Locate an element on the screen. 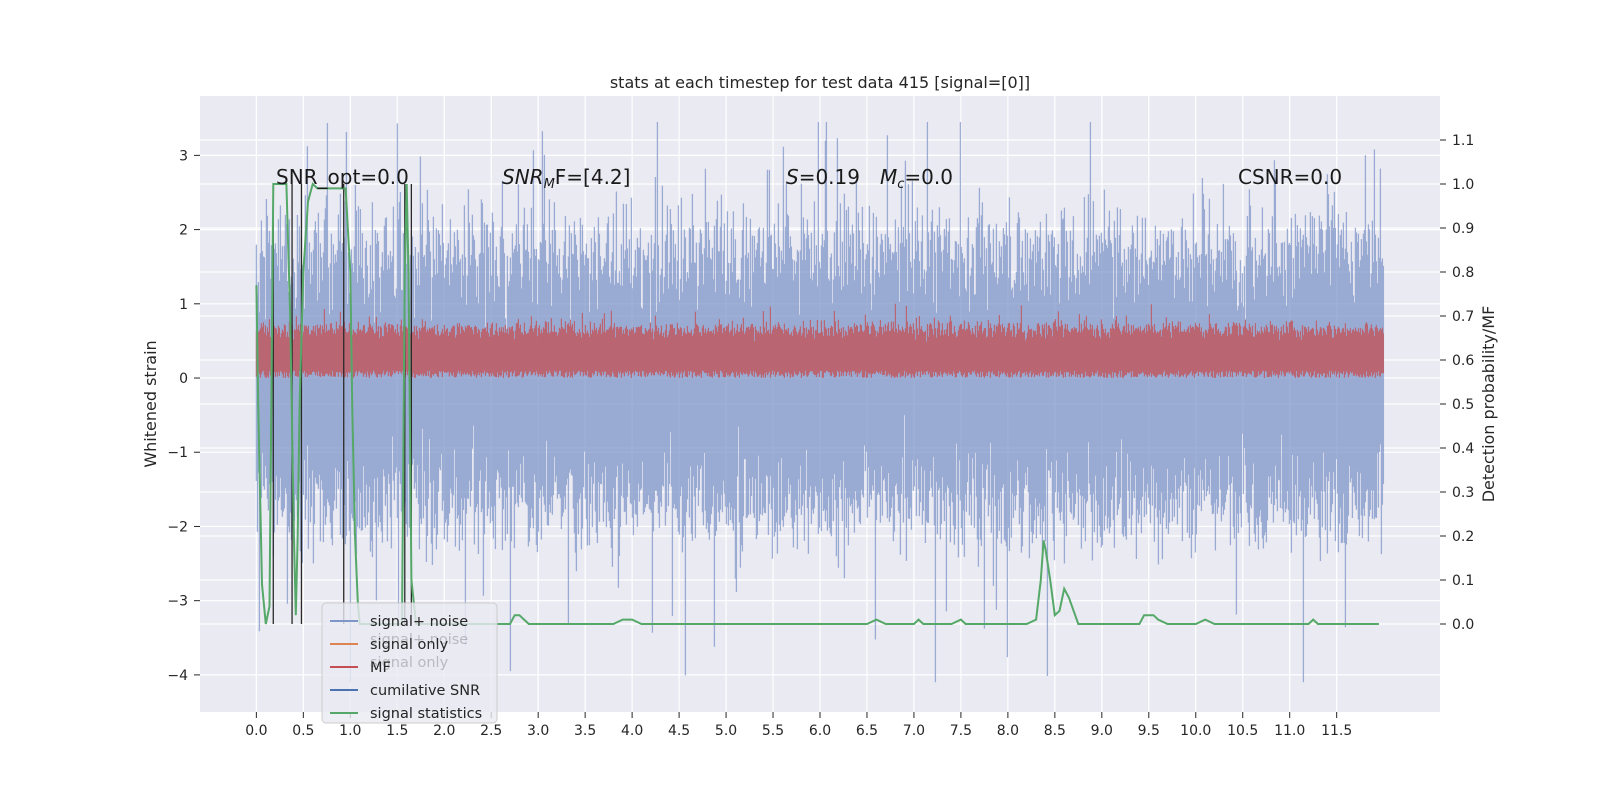  x-tick-label: 9.5 is located at coordinates (1149, 731).